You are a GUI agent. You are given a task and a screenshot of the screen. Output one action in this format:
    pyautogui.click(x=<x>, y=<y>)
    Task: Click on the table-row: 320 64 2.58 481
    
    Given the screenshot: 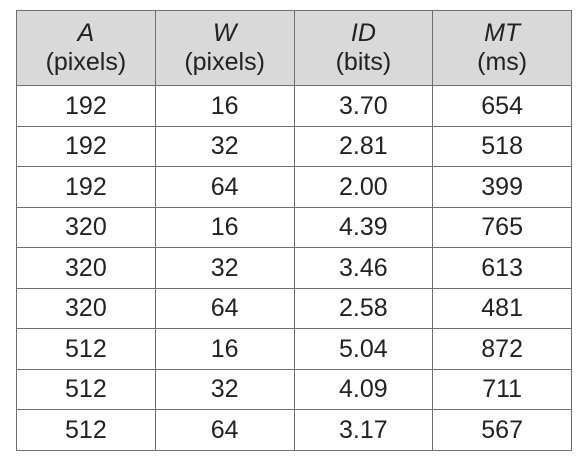 What is the action you would take?
    pyautogui.click(x=294, y=308)
    